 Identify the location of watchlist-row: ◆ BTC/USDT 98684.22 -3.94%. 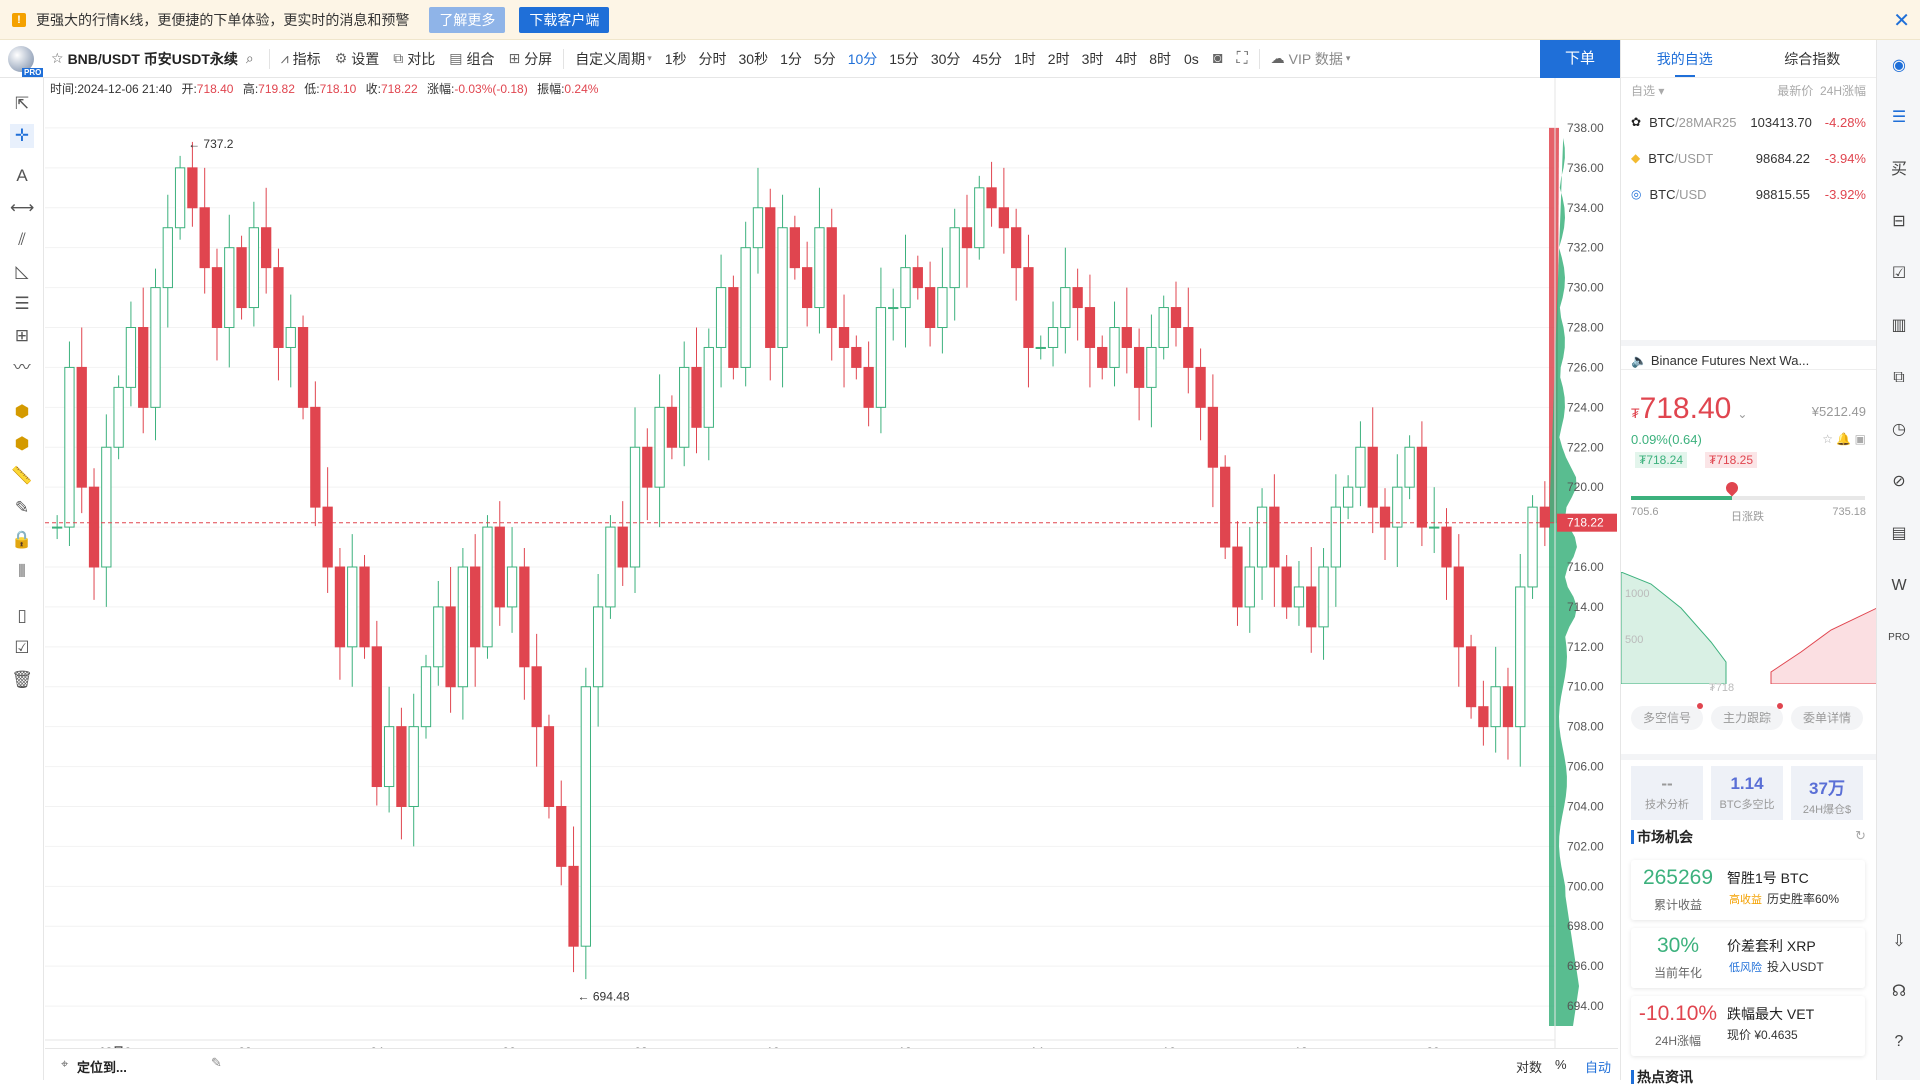
(1748, 158).